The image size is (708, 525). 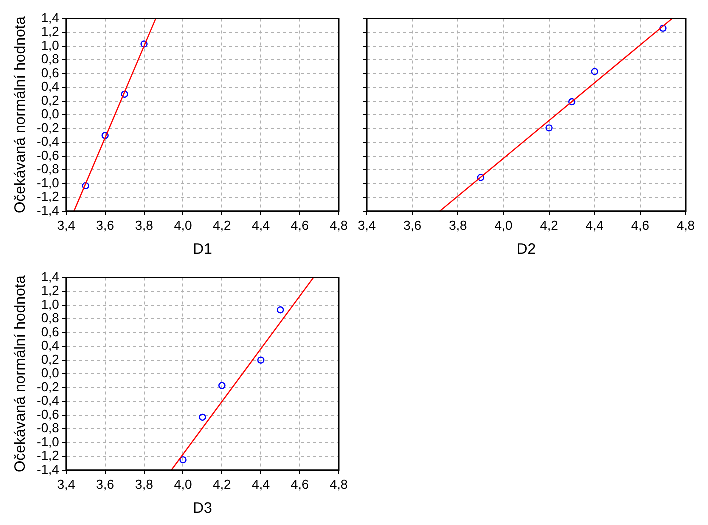 I want to click on x-axis-title: D1, so click(x=202, y=249).